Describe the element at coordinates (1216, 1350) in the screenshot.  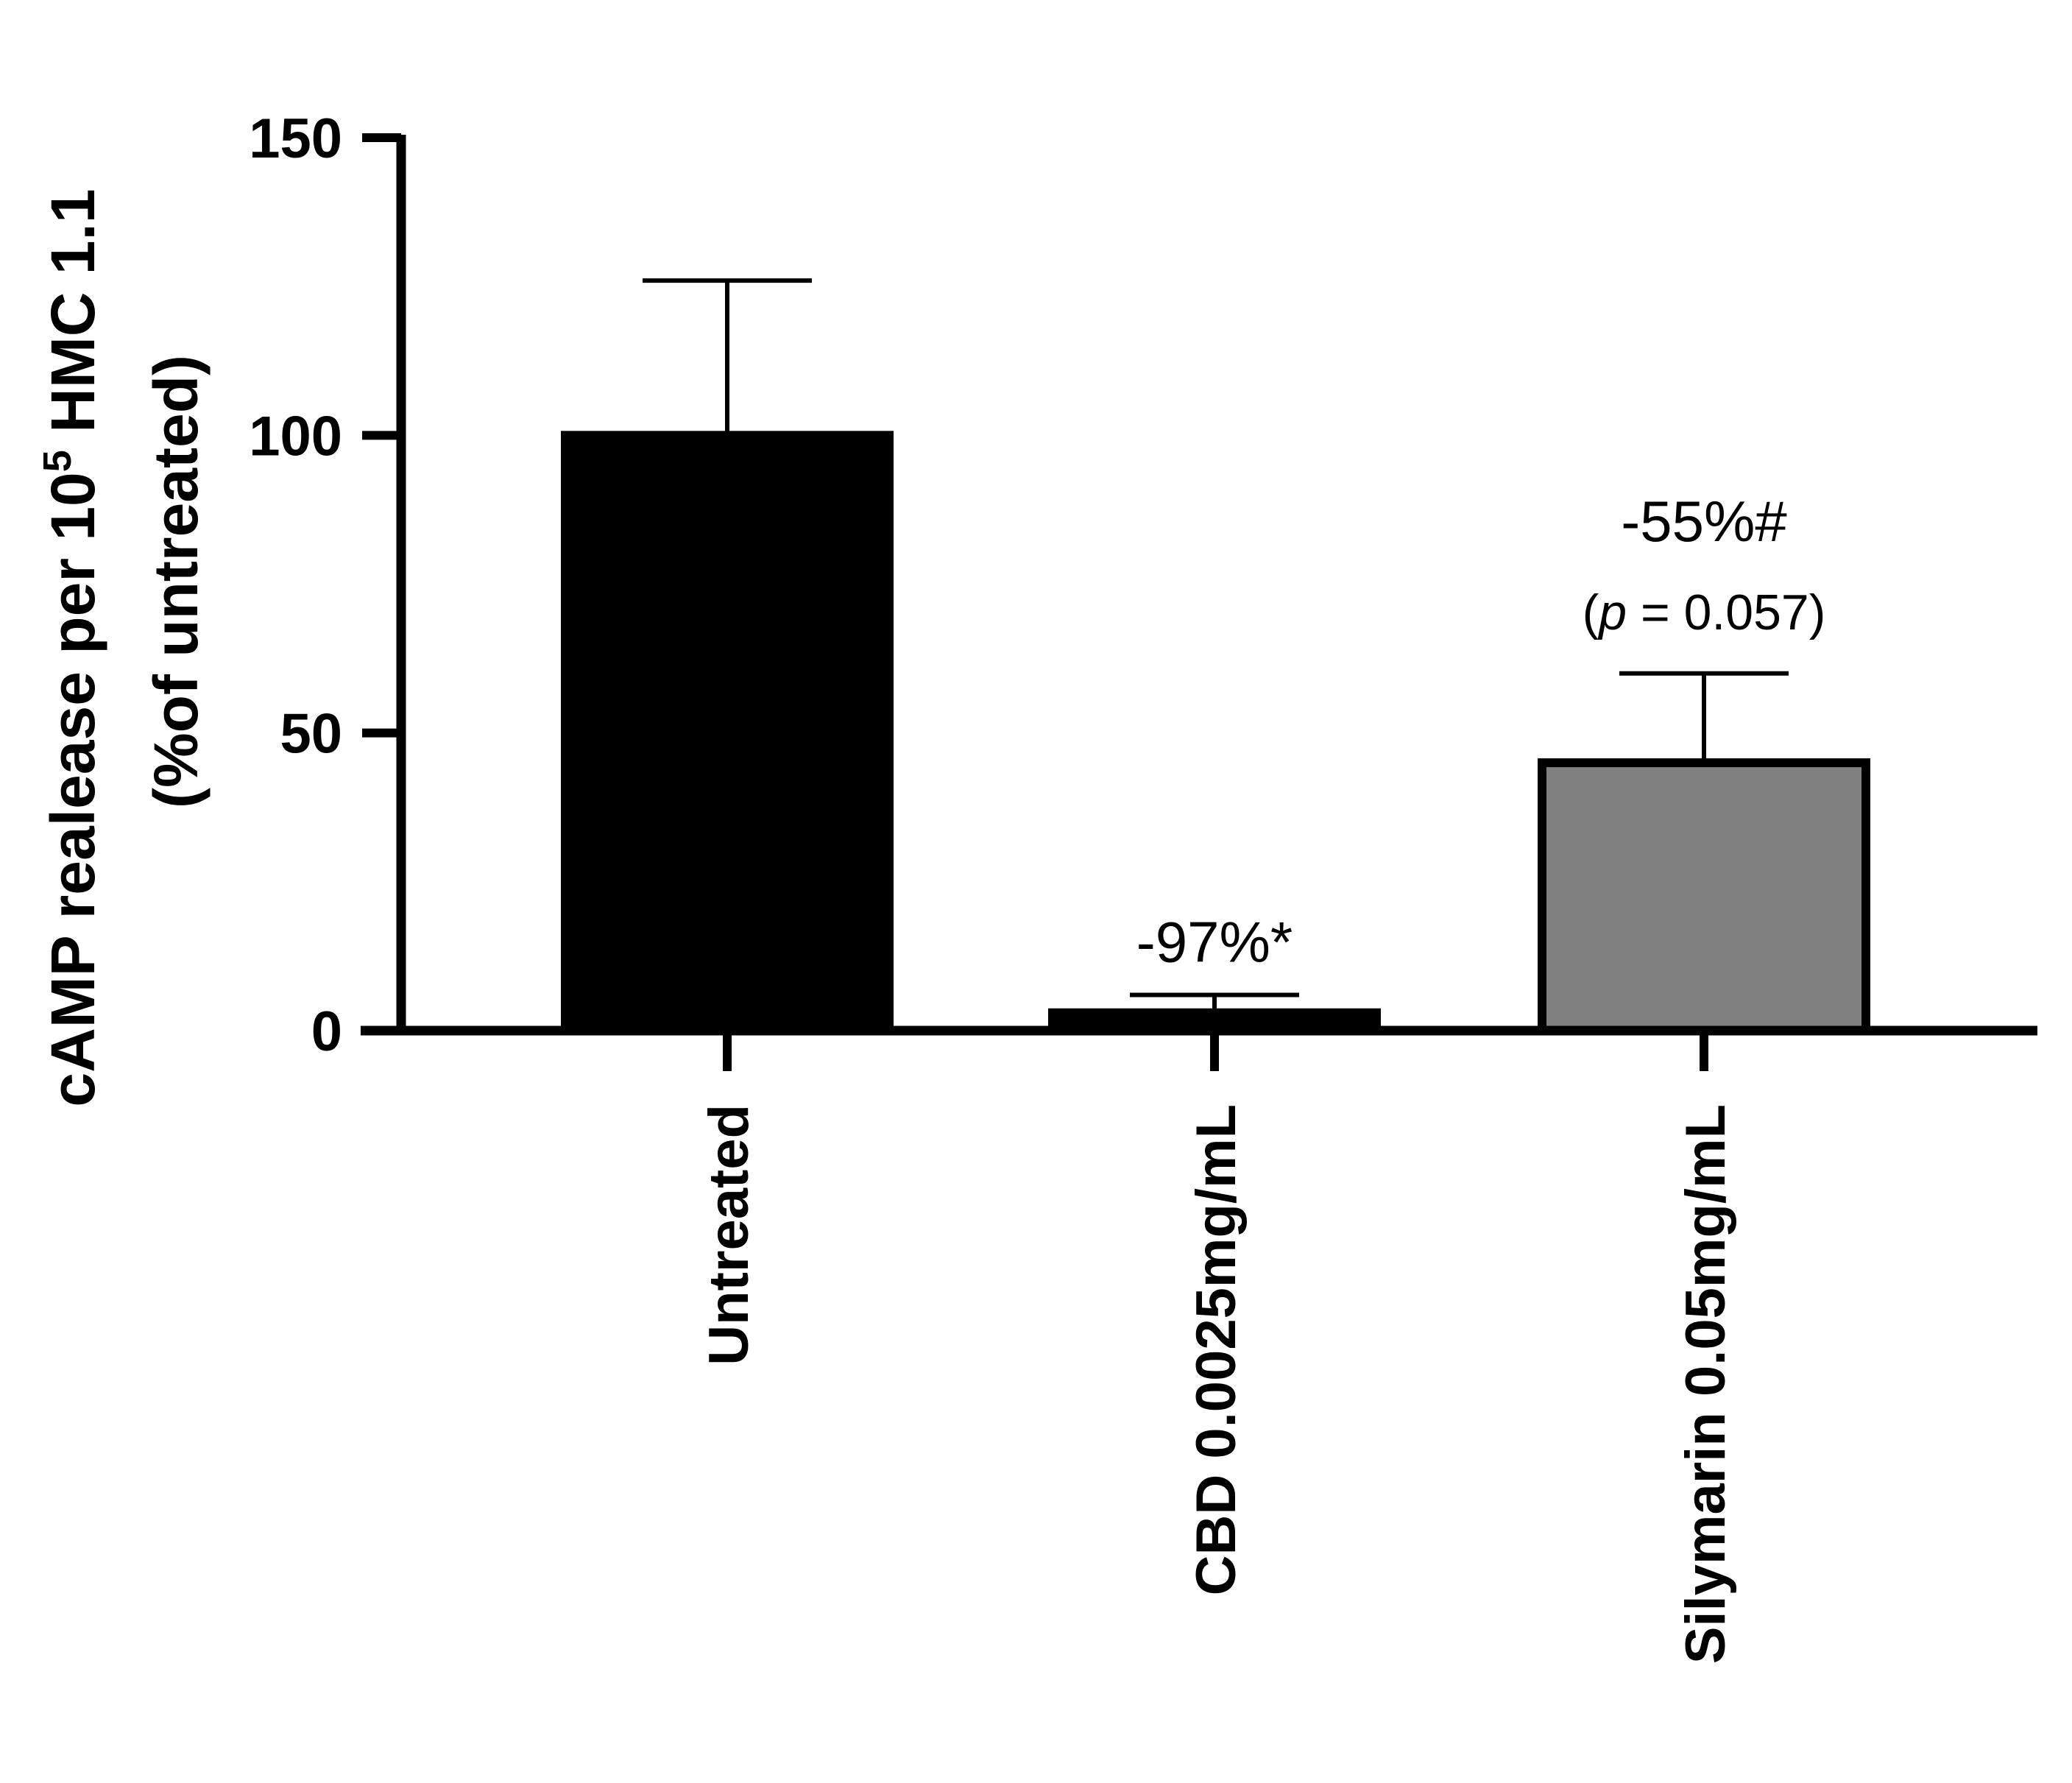
I see `x-tick-label-1: CBD 0.0025mg/mL` at that location.